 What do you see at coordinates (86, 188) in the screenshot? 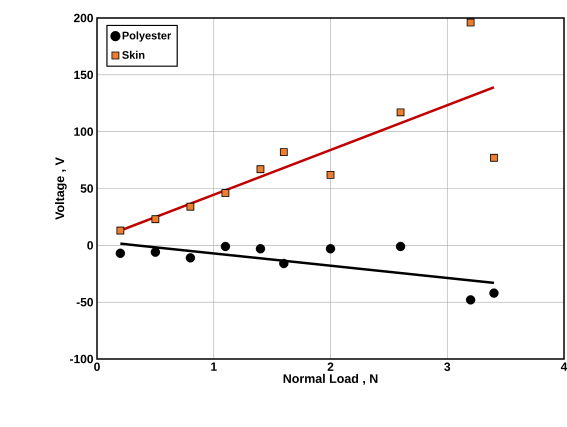
I see `y-tick-label: 50` at bounding box center [86, 188].